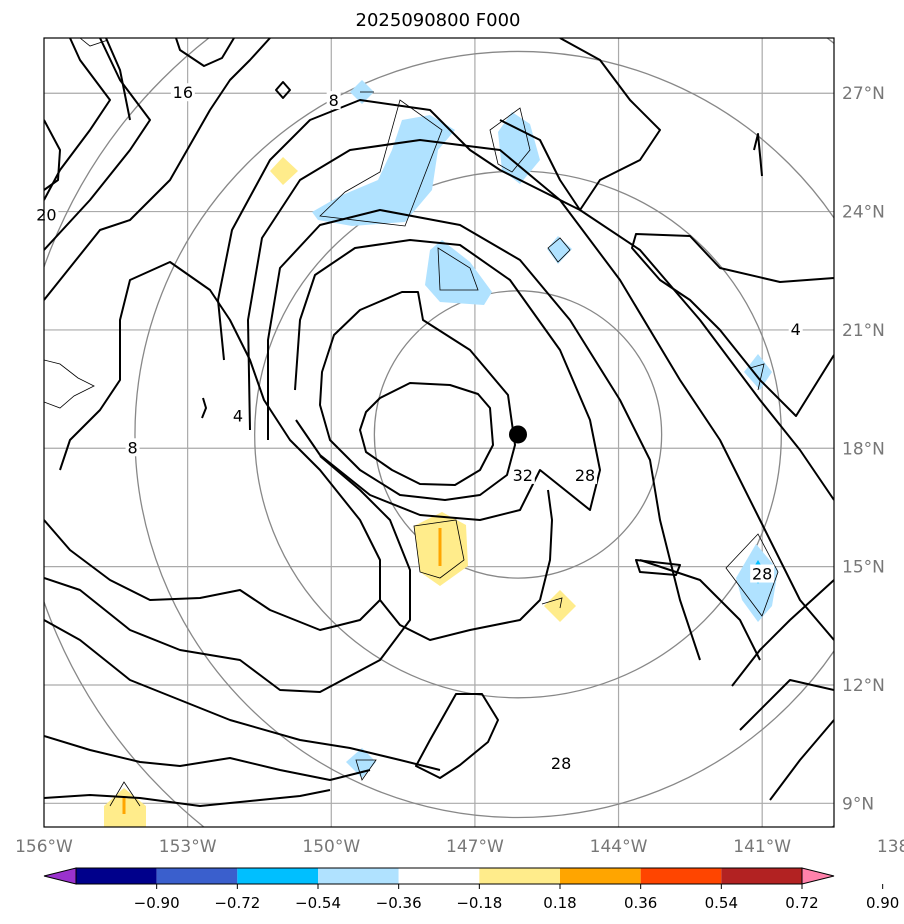  What do you see at coordinates (44, 847) in the screenshot?
I see `lon-tick-label: 156°W` at bounding box center [44, 847].